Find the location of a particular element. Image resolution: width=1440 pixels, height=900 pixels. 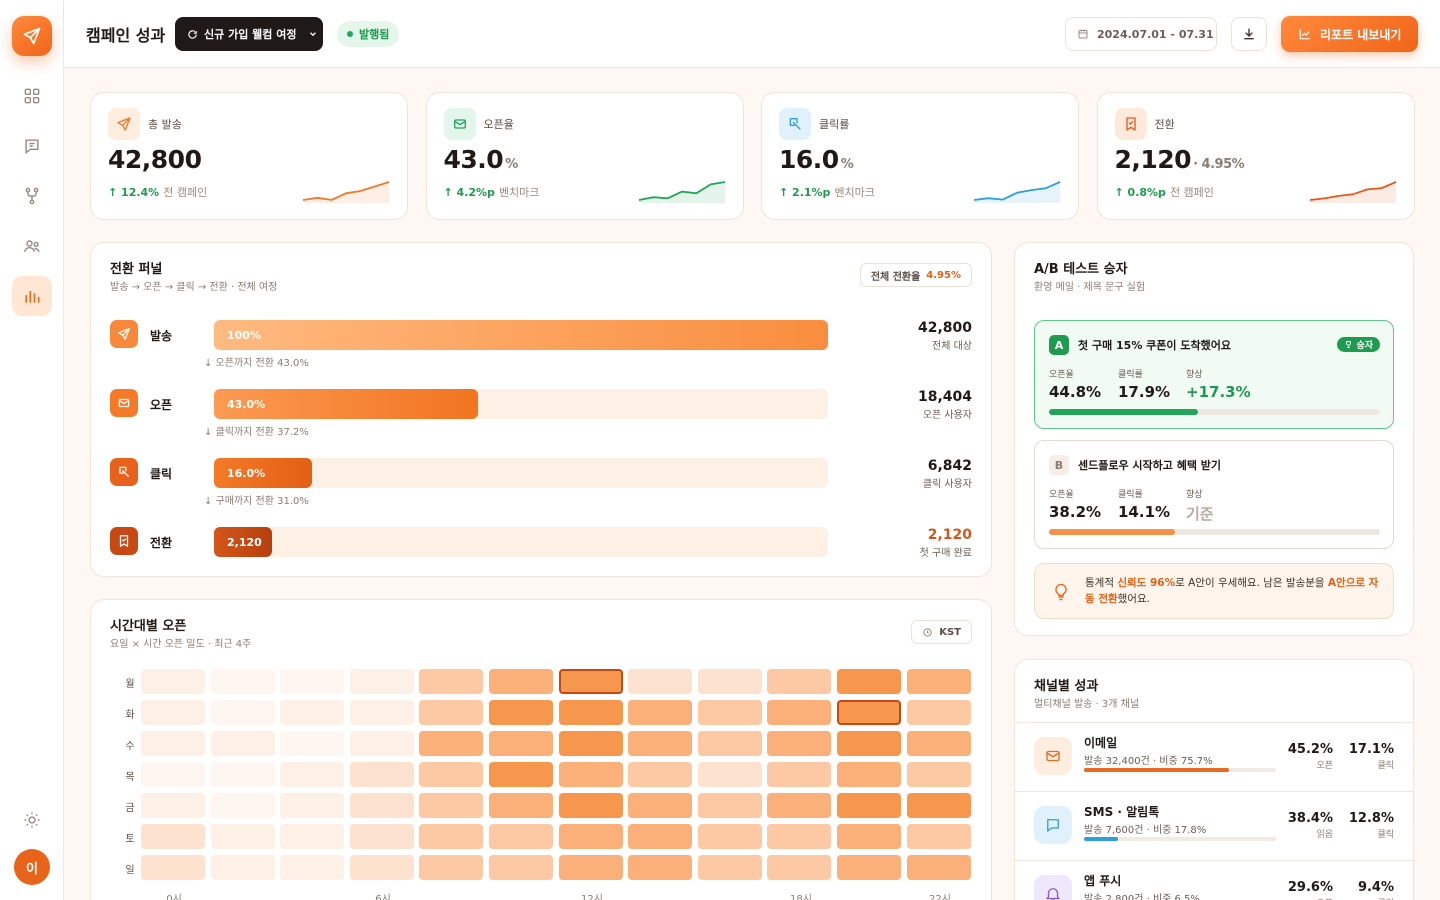

kpi-card-open-rate: 오픈율 43.0% ↑ 4.2%p 벤치마크 is located at coordinates (584, 156).